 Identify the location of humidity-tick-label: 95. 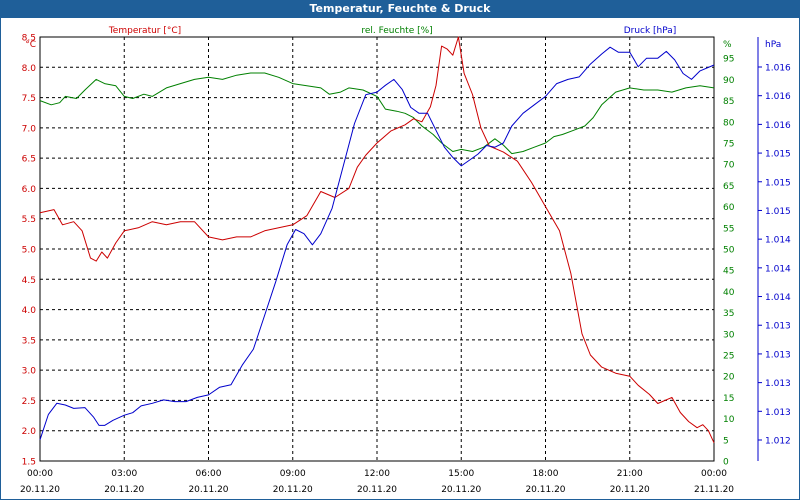
(728, 60).